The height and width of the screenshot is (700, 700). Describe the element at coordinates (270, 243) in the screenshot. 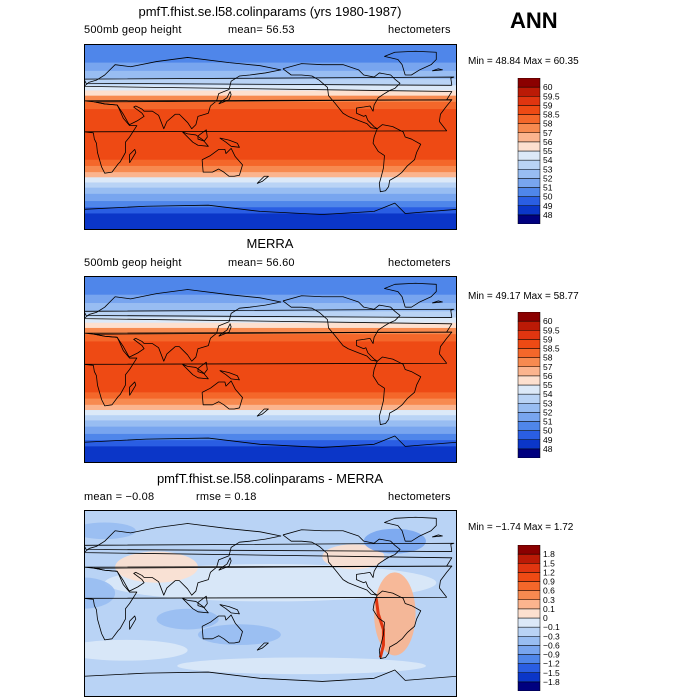

I see `panel-2-title: MERRA` at that location.